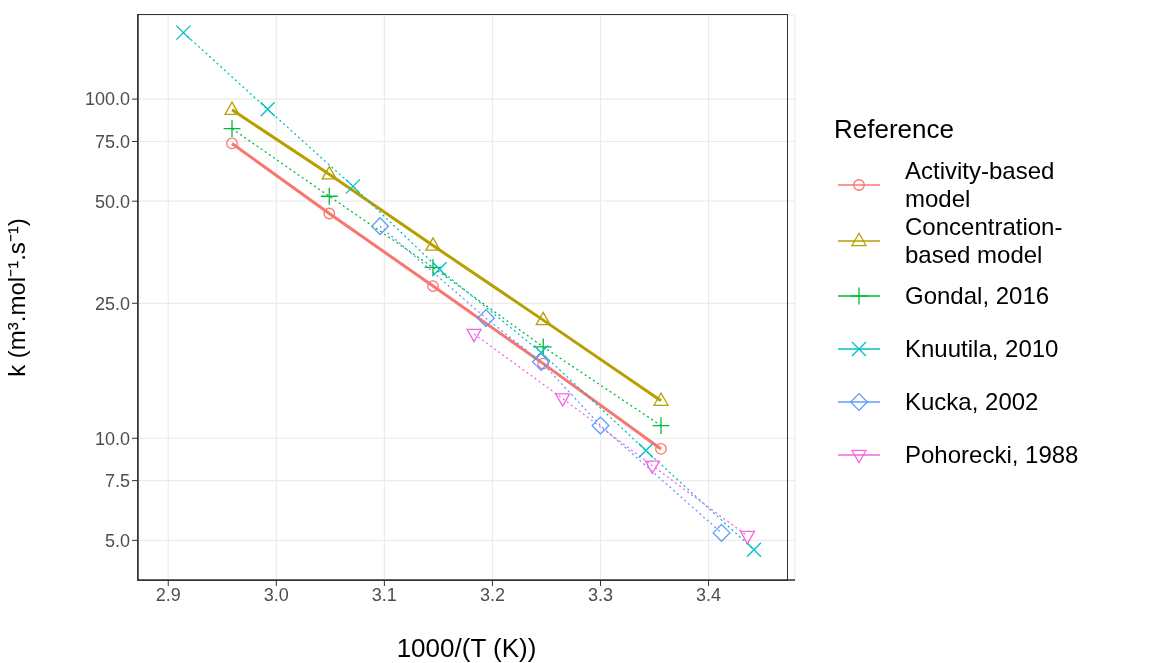 The height and width of the screenshot is (663, 1172). Describe the element at coordinates (709, 594) in the screenshot. I see `x-tick-label: 3.4` at that location.